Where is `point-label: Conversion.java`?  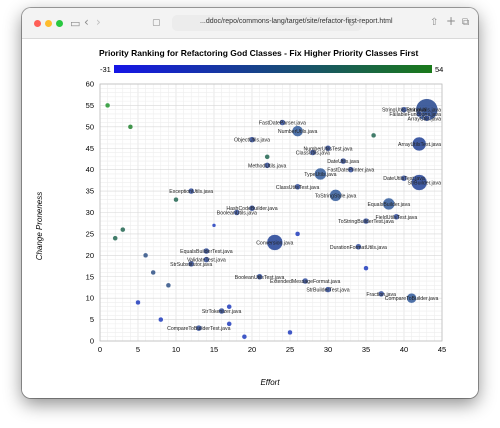
point-label: Conversion.java is located at coordinates (274, 243).